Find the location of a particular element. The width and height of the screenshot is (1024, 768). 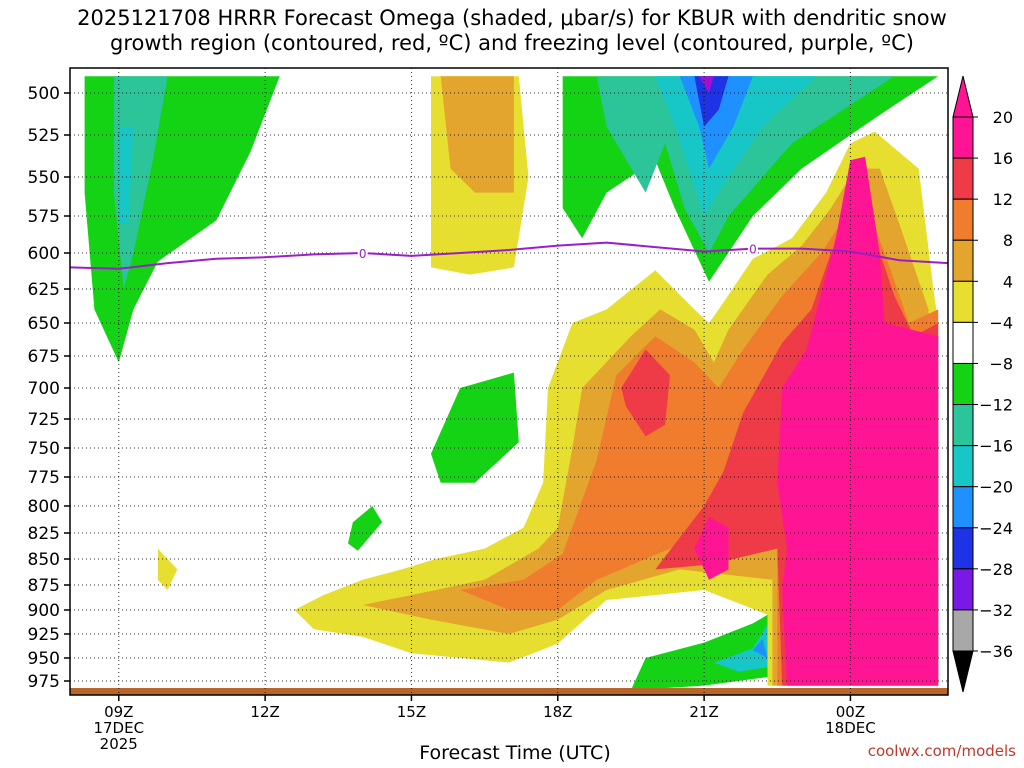

colorbar-label: −20 is located at coordinates (996, 487).